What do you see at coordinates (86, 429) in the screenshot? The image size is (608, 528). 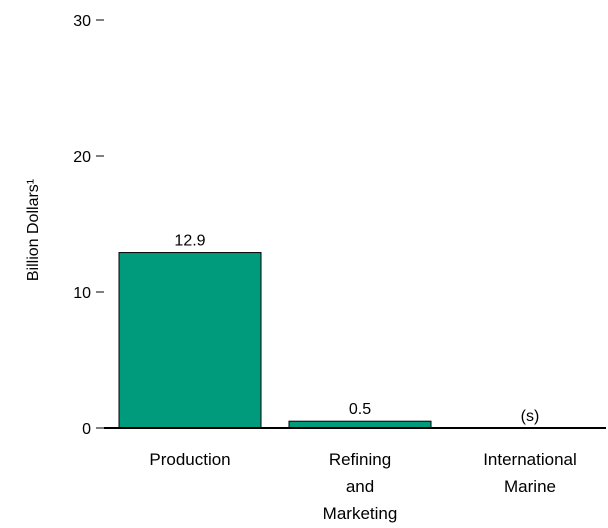 I see `y-tick-label: 0` at bounding box center [86, 429].